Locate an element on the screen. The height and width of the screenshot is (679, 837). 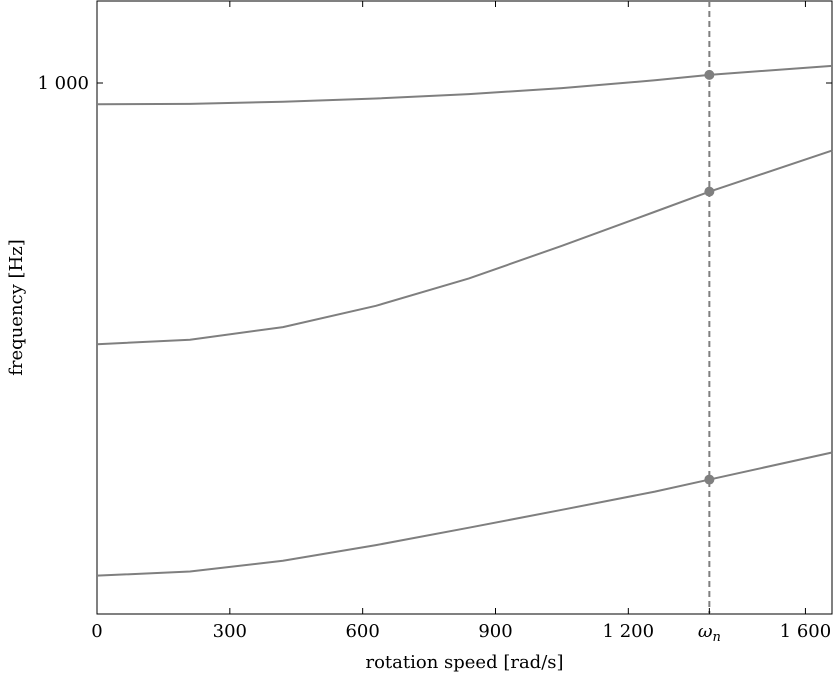
x-tick-label: 600 is located at coordinates (362, 631).